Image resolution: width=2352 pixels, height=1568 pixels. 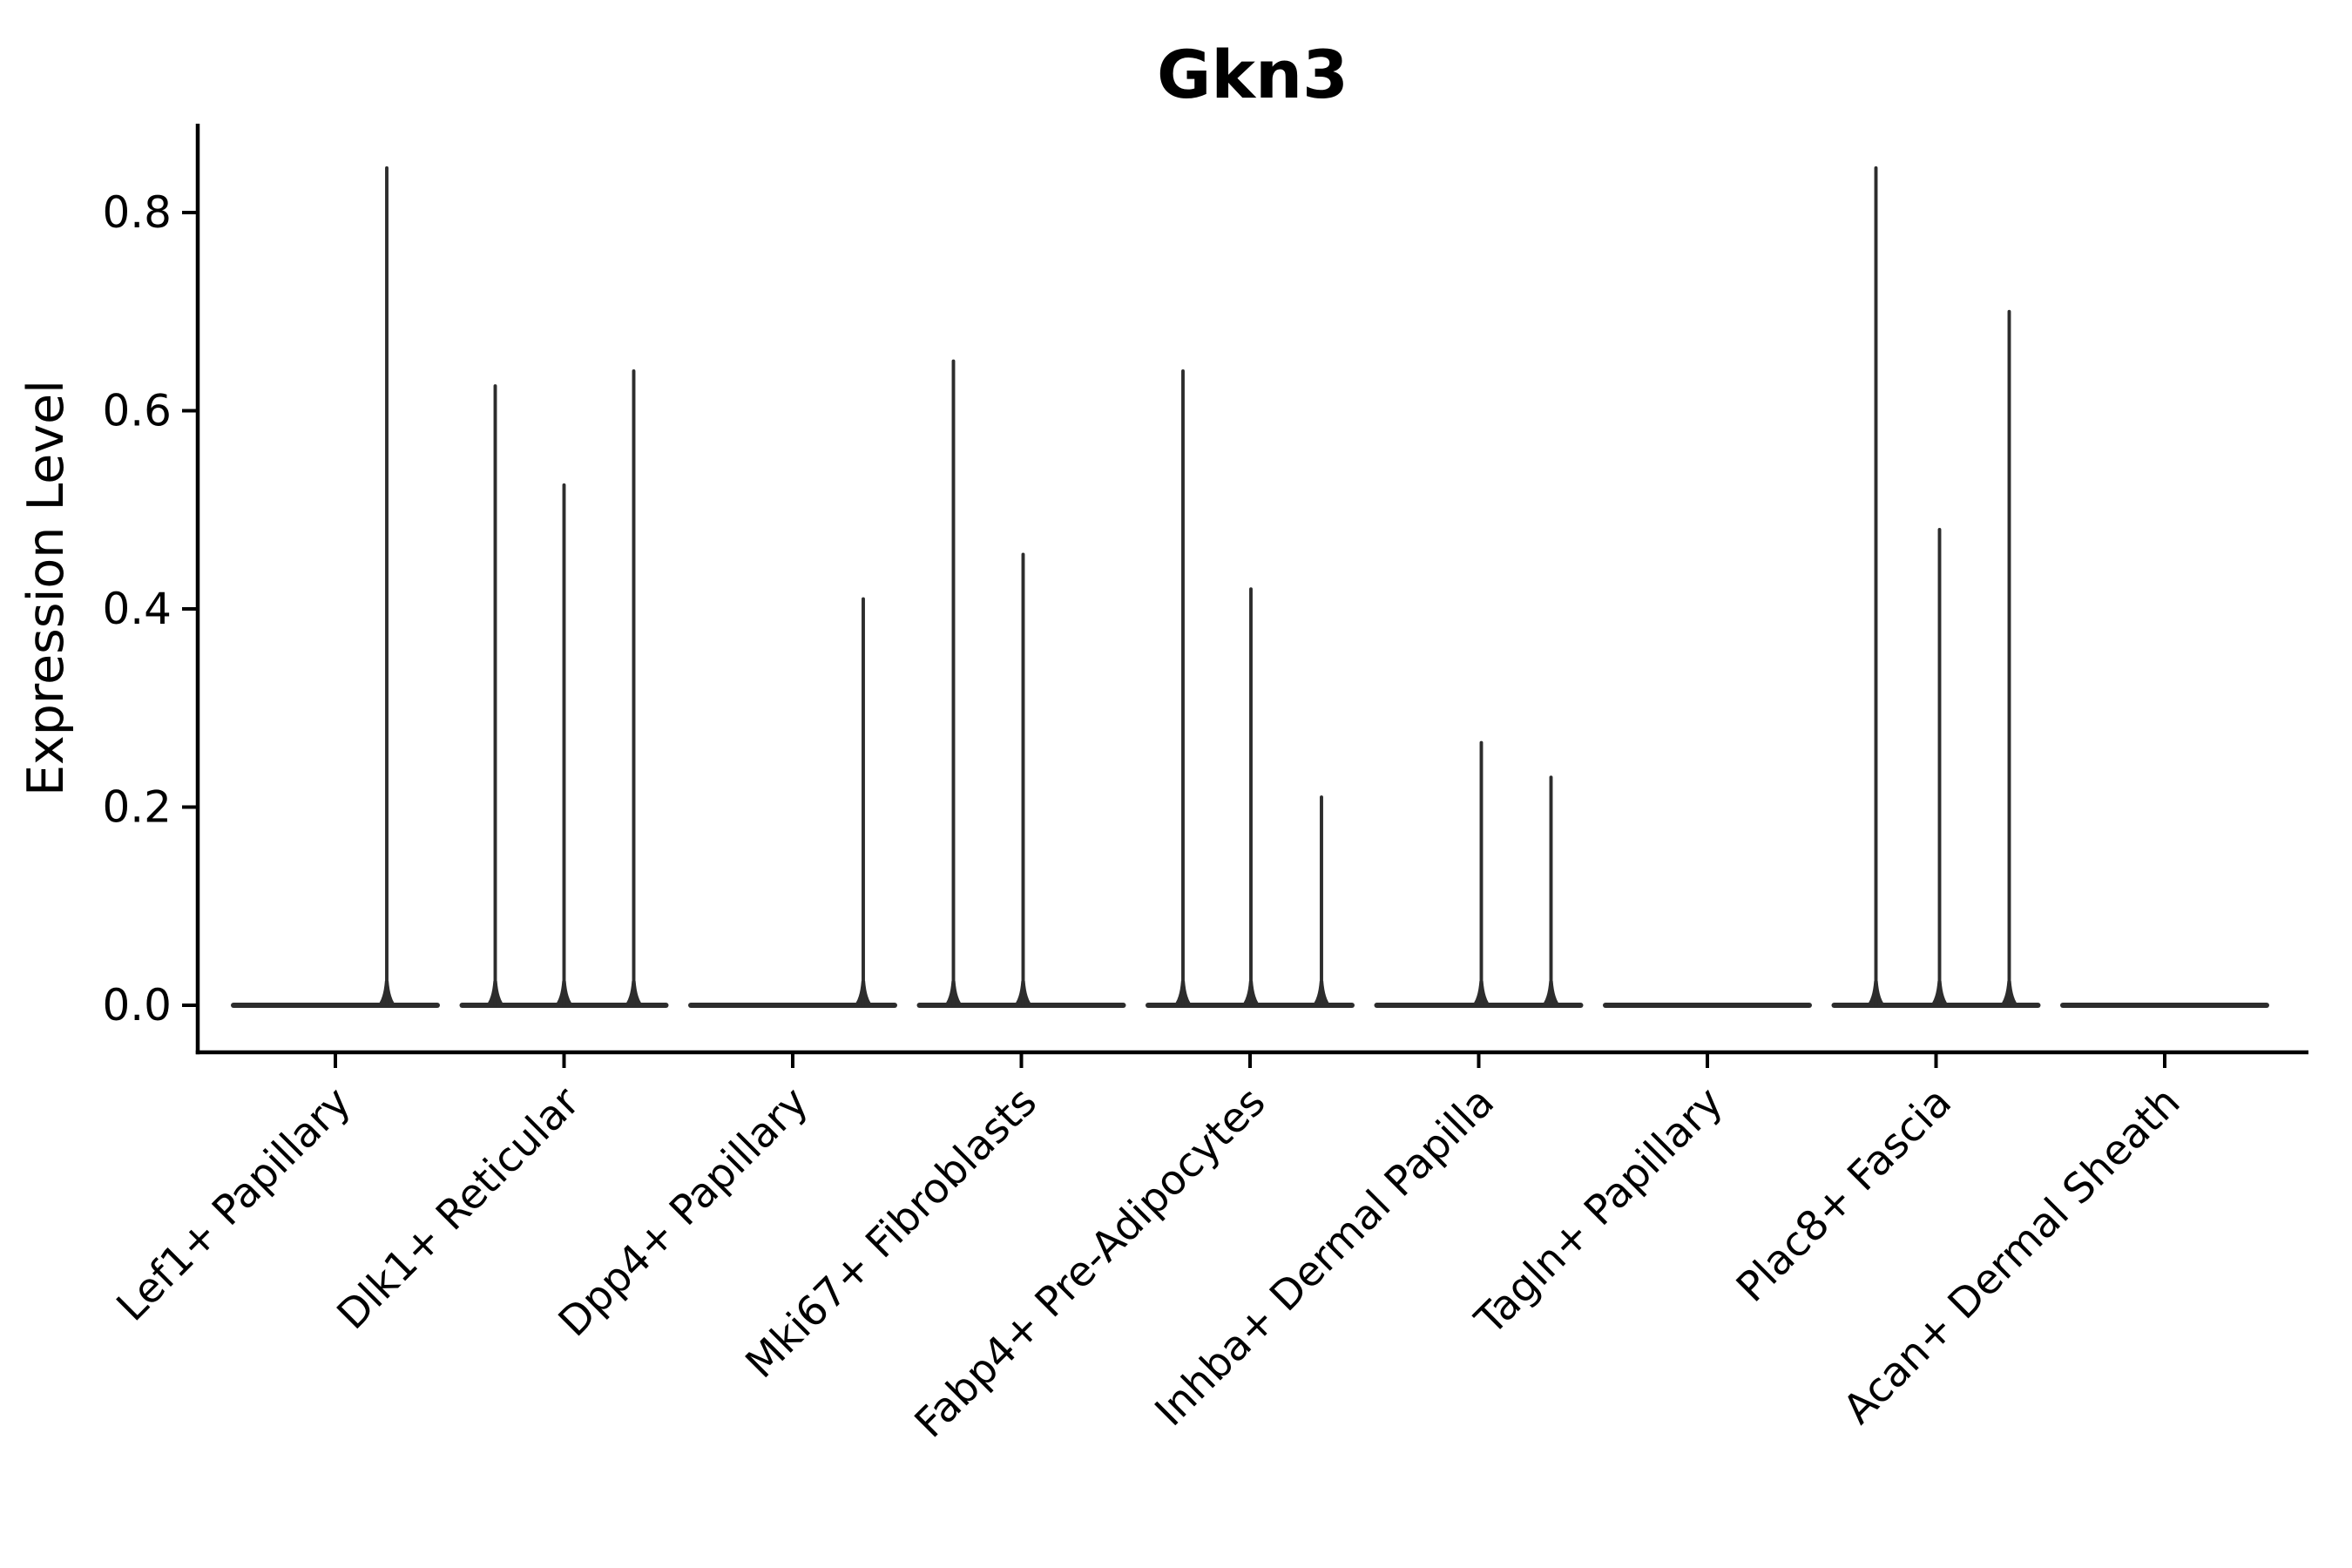 I want to click on y-tick-label: 0.2, so click(x=137, y=807).